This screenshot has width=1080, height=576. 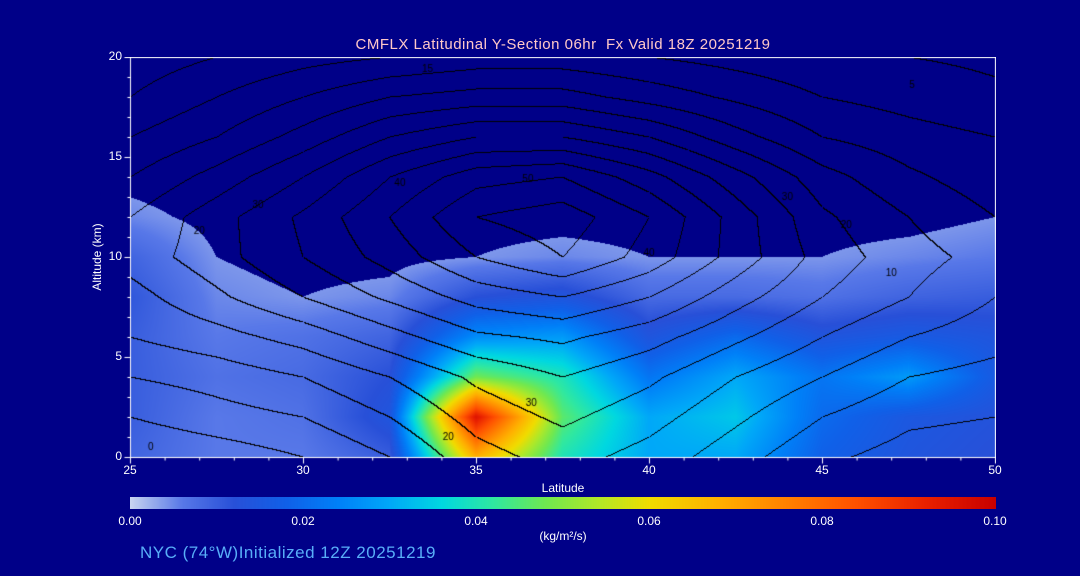 I want to click on colorbar-tick-label: 0.02, so click(x=303, y=521).